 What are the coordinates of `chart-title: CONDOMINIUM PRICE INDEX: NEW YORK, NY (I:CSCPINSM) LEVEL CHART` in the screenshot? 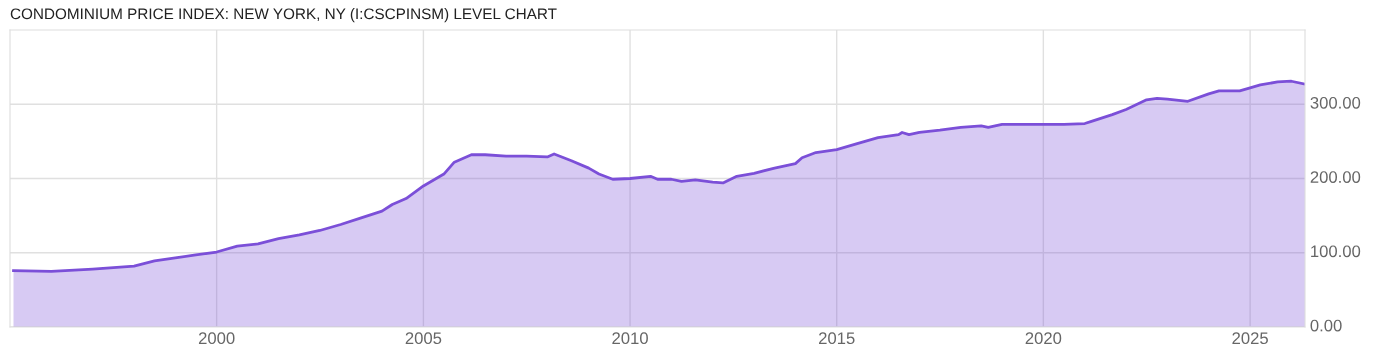 It's located at (283, 15).